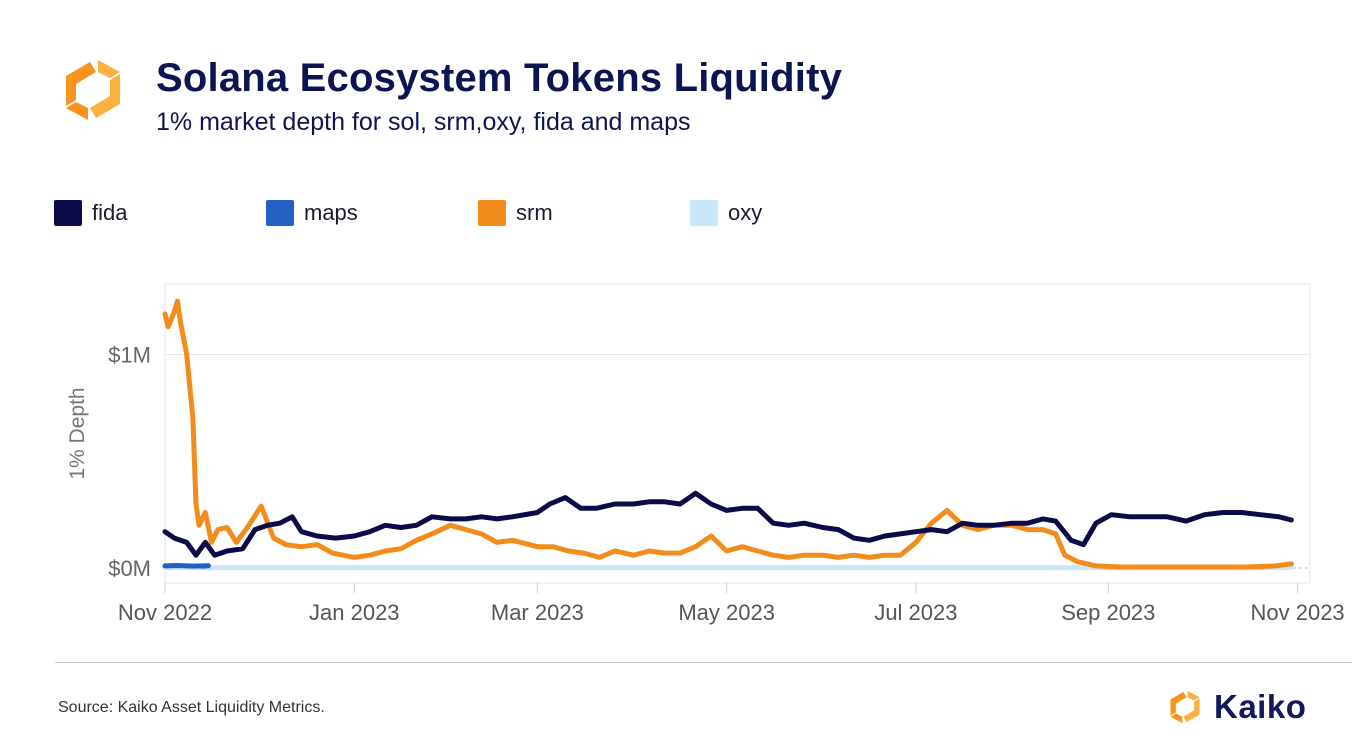 The width and height of the screenshot is (1366, 748). I want to click on y-axis-label: 1% Depth, so click(77, 433).